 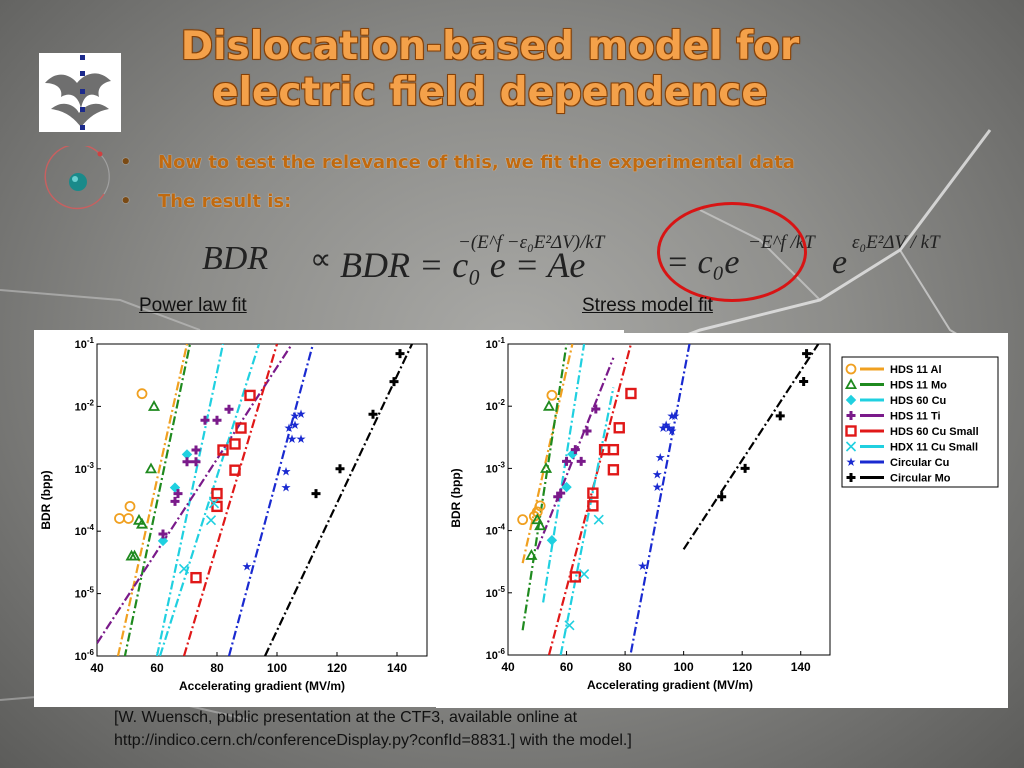 I want to click on y-tick-label: 10⁻², so click(x=85, y=405).